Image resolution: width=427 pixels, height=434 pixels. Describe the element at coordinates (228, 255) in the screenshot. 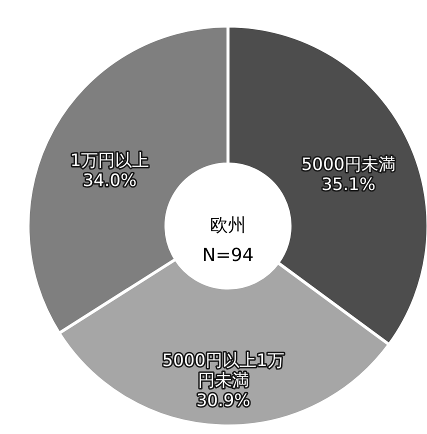

I see `text: N=94` at that location.